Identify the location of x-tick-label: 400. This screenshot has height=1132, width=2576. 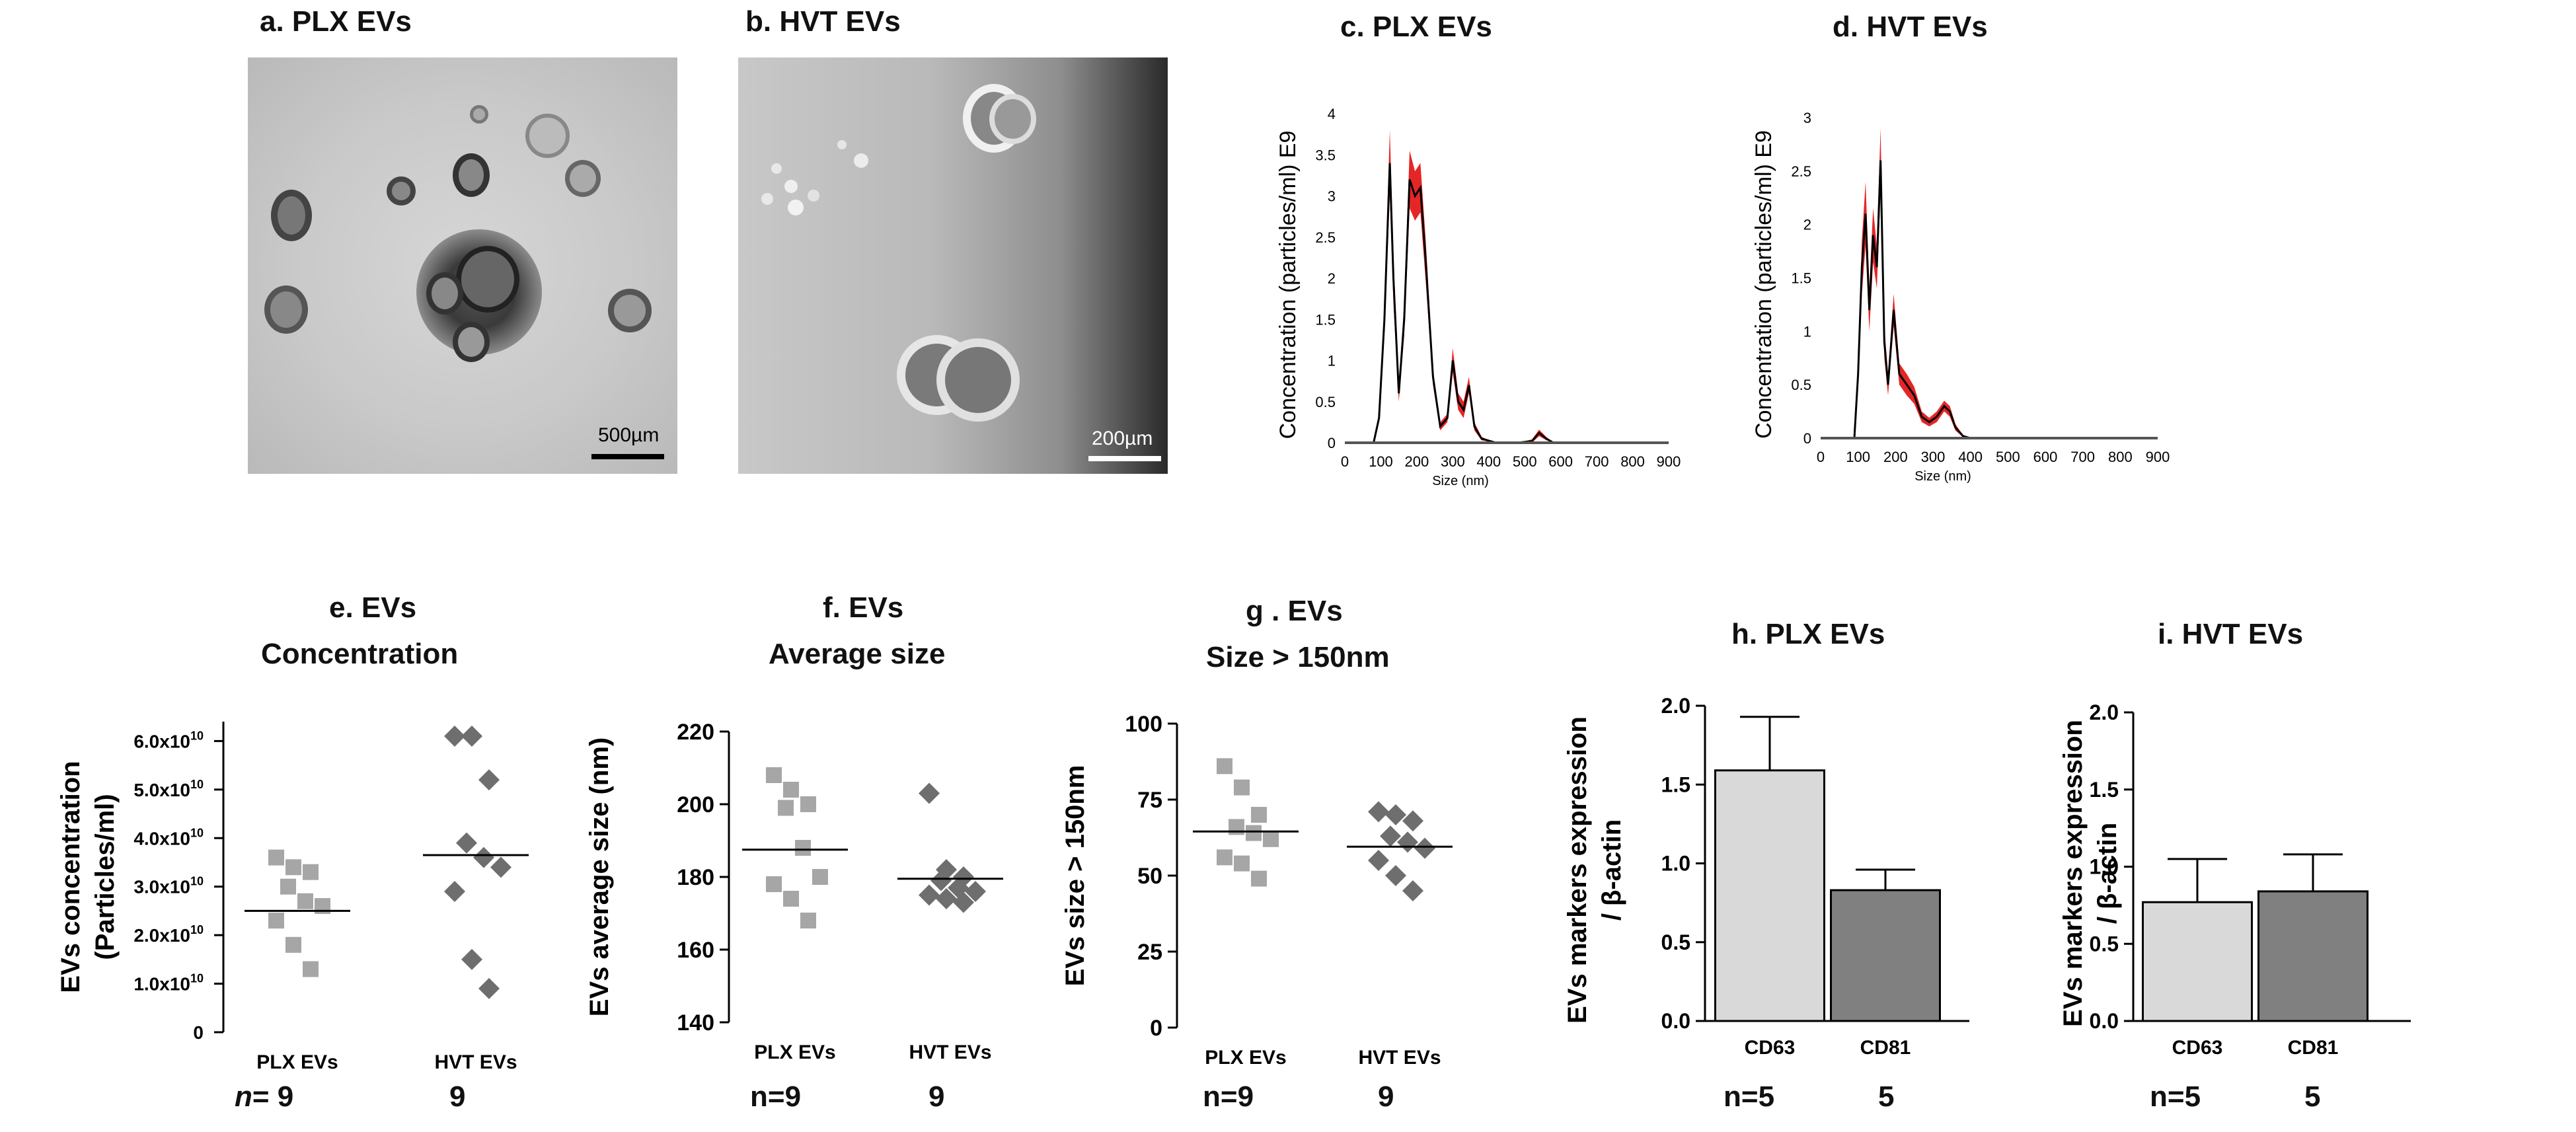
(1970, 457).